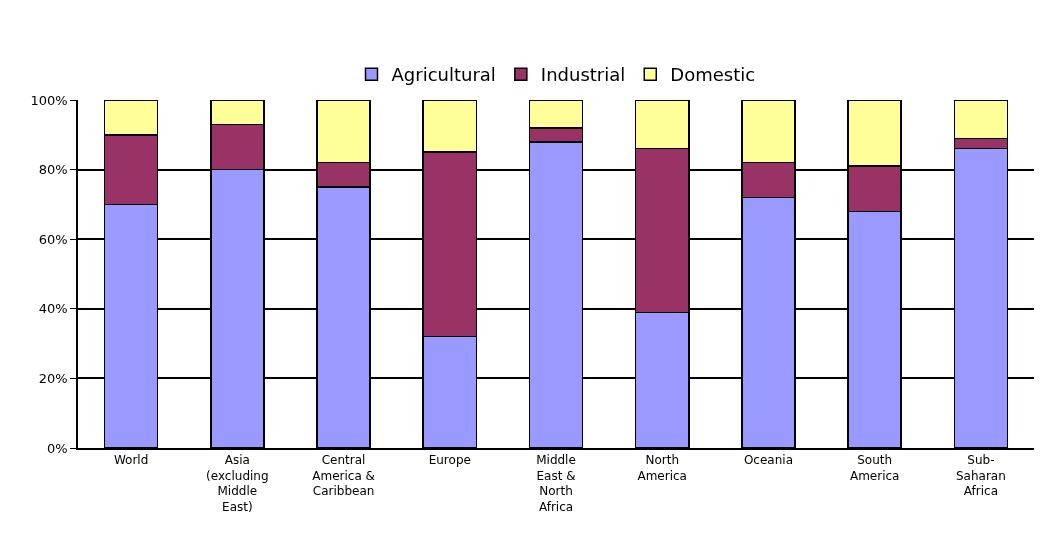 The height and width of the screenshot is (553, 1044). Describe the element at coordinates (53, 378) in the screenshot. I see `y-tick-label: 20%` at that location.